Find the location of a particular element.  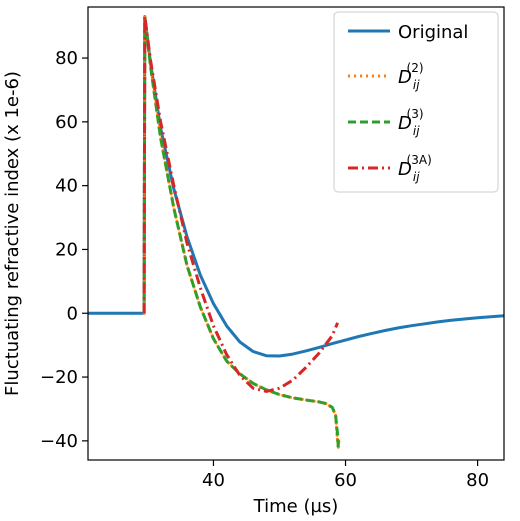

y-tick-label: 60 is located at coordinates (66, 122).